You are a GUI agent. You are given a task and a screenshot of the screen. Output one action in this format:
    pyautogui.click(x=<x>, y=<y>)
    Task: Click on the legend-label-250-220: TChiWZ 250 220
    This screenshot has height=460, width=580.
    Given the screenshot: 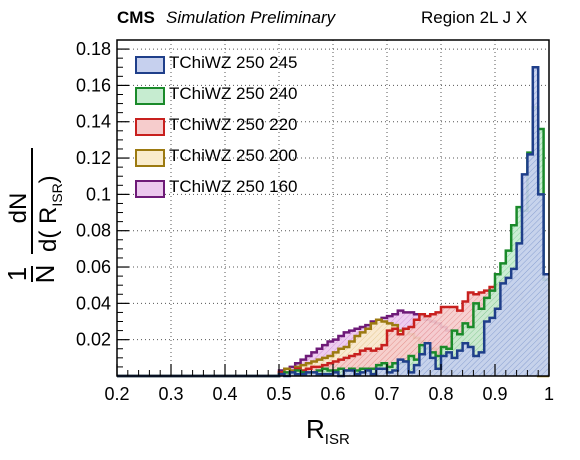 What is the action you would take?
    pyautogui.click(x=233, y=124)
    